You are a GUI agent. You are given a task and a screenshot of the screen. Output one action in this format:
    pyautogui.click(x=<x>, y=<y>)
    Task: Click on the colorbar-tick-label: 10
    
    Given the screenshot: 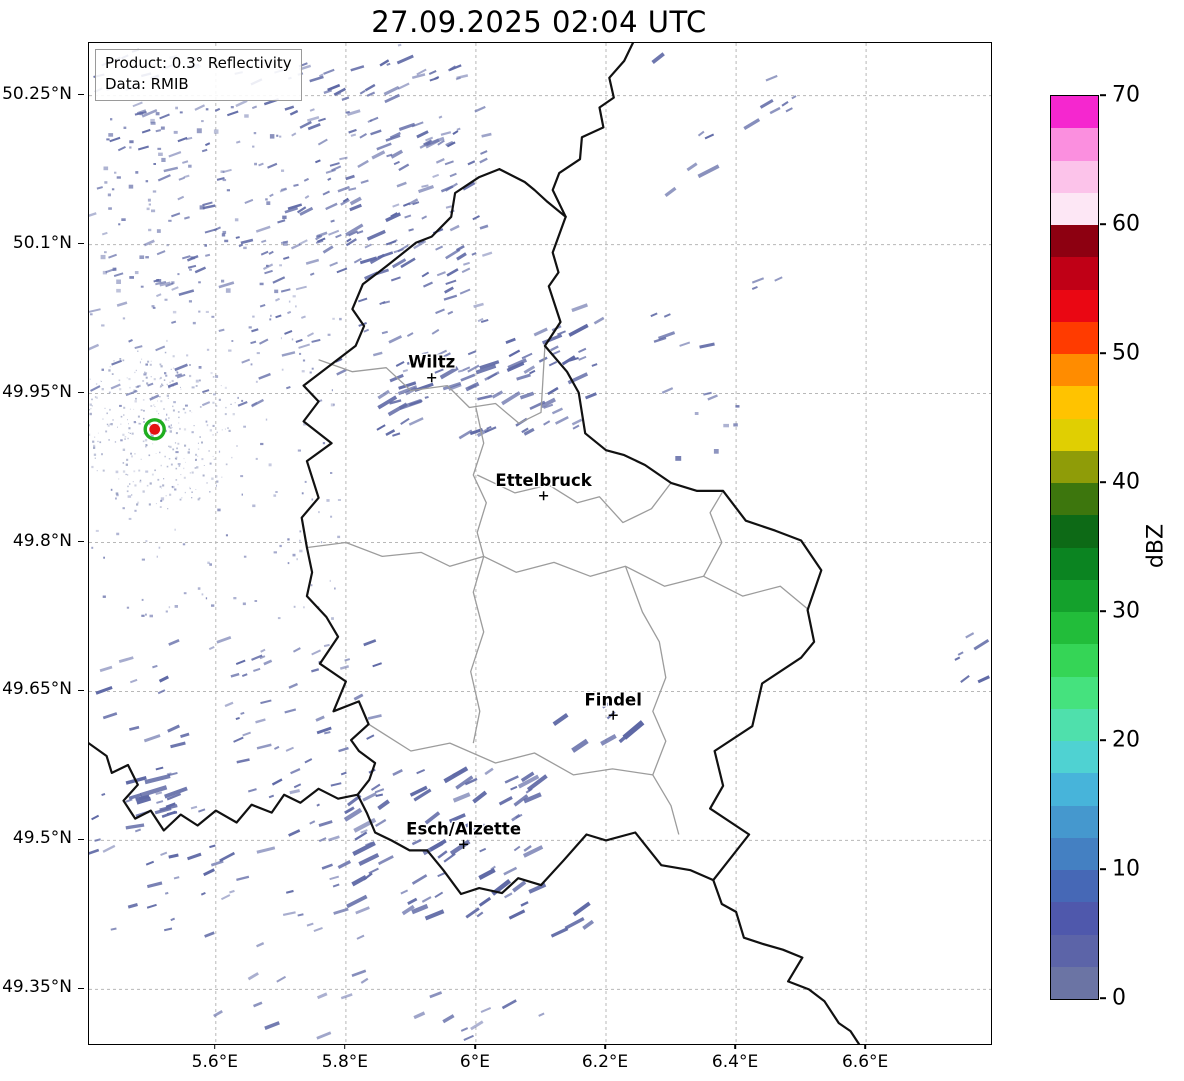 What is the action you would take?
    pyautogui.click(x=1126, y=869)
    